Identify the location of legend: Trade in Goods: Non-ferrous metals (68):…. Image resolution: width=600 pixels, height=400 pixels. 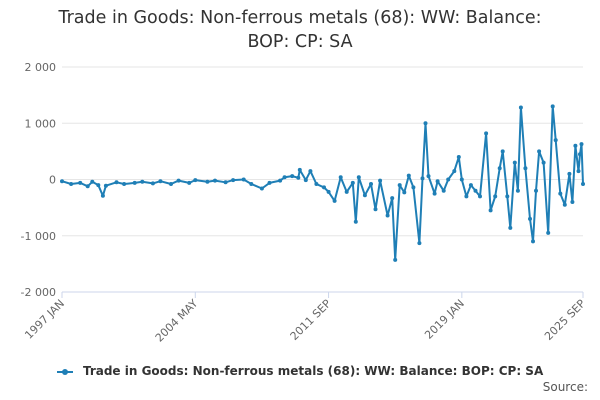
(300, 371).